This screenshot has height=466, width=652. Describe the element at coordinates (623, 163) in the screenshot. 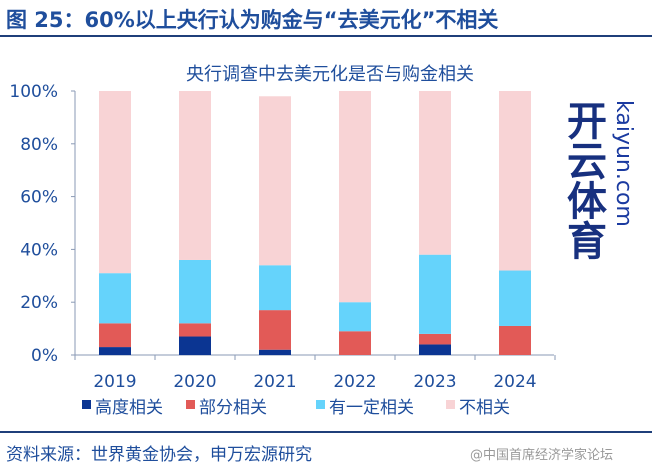

I see `watermark-url: kaiyun.com` at that location.